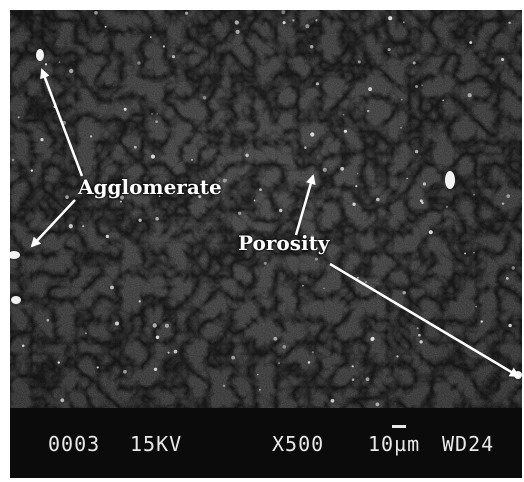 This screenshot has height=482, width=524. Describe the element at coordinates (399, 426) in the screenshot. I see `scale-bar` at that location.